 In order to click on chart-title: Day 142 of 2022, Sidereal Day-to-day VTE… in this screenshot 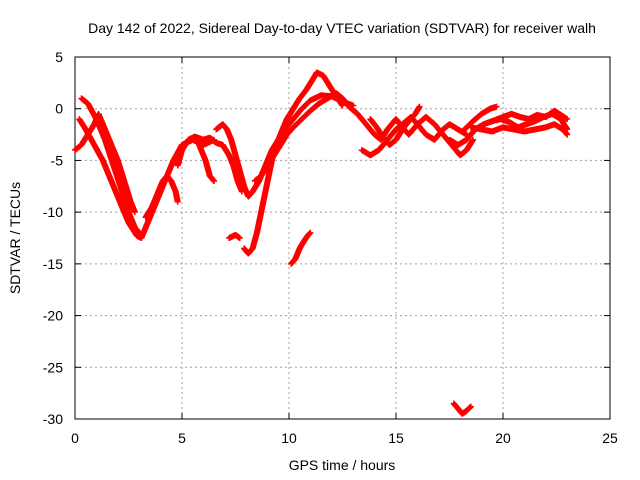, I will do `click(342, 28)`.